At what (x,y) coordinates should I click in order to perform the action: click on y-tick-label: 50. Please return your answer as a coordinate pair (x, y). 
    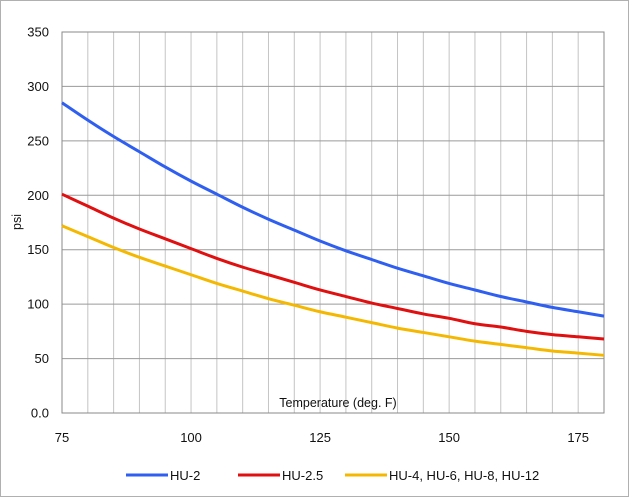
    Looking at the image, I should click on (42, 358).